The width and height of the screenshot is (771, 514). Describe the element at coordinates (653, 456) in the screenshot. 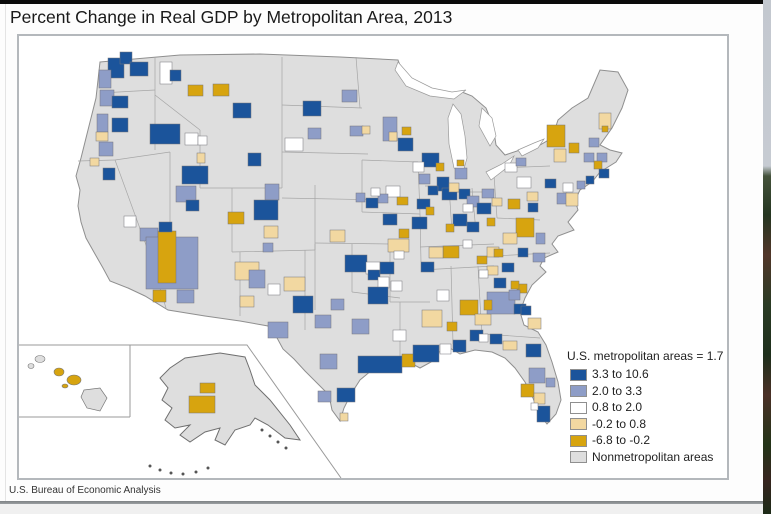

I see `legend-label: Nonmetropolitan areas` at that location.